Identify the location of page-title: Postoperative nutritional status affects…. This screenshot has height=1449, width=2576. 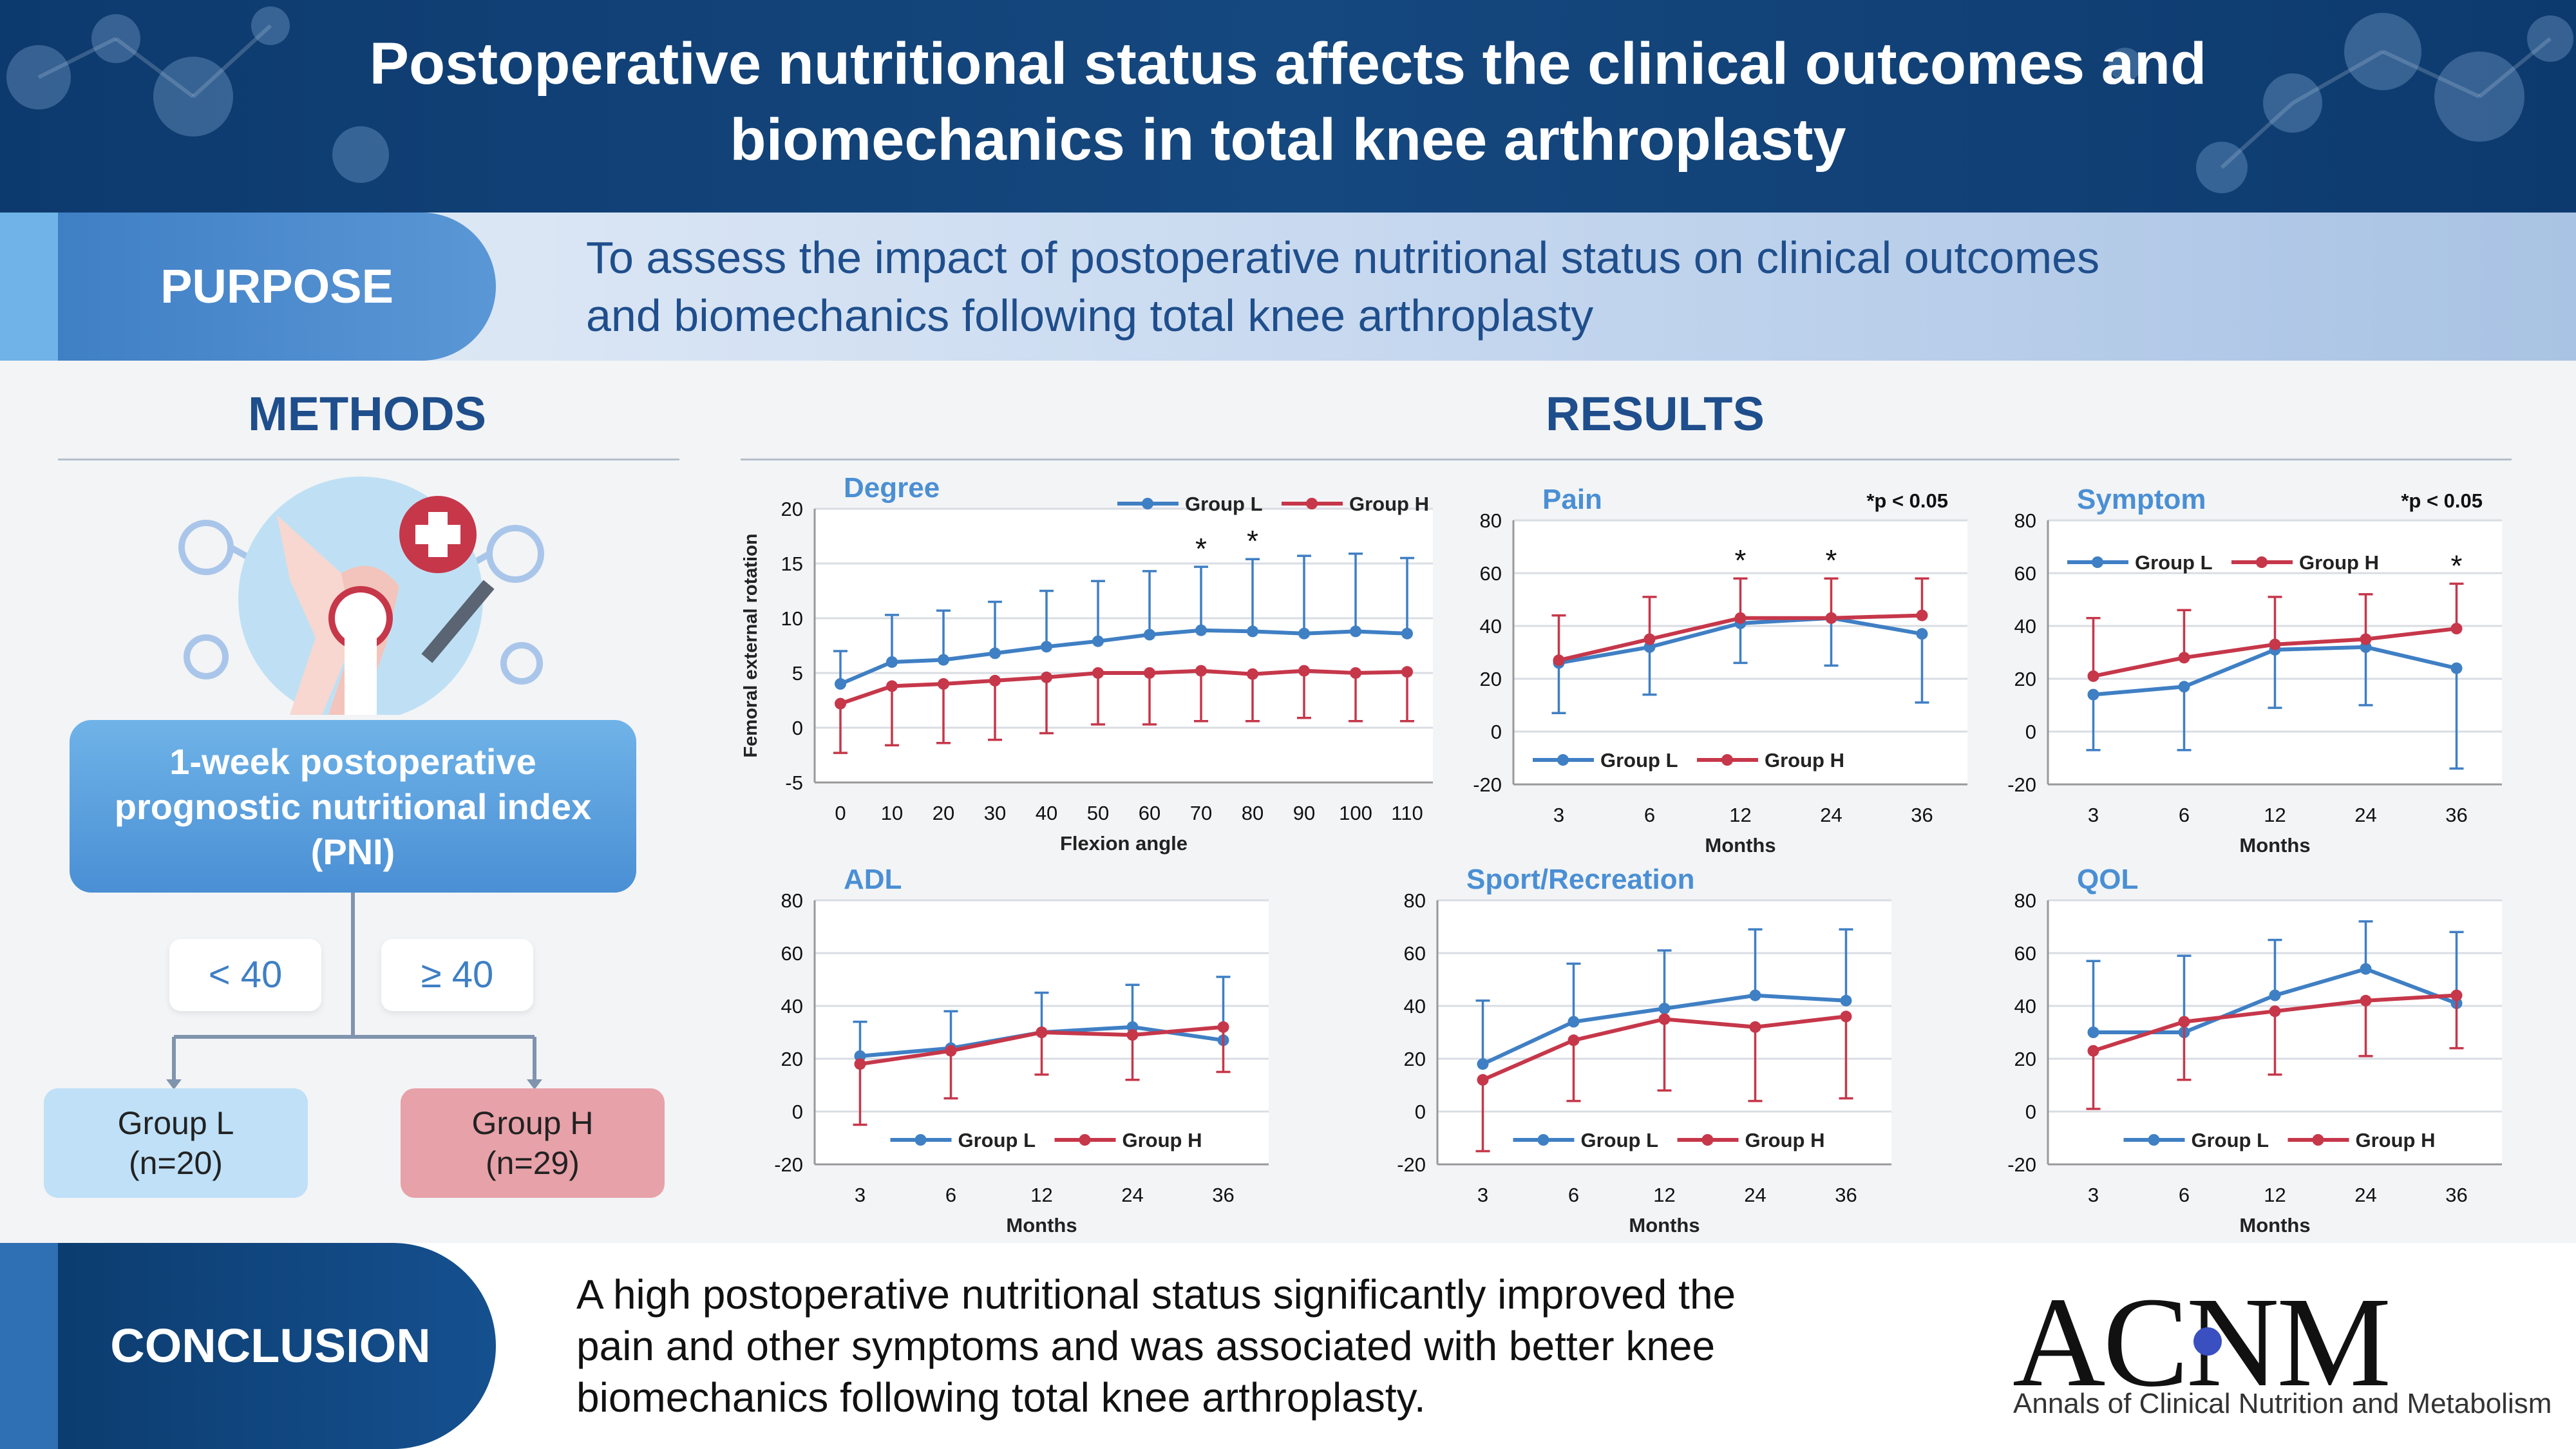
(1288, 102).